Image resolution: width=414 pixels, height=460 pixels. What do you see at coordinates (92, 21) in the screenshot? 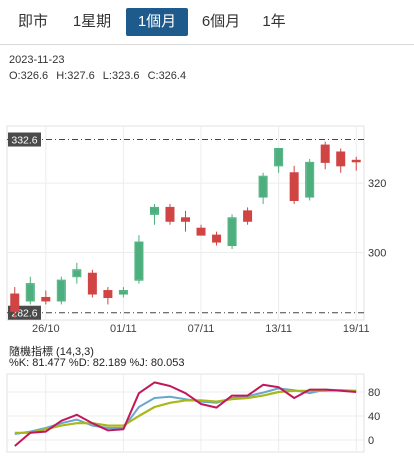
I see `tab-1-week: 1星期` at bounding box center [92, 21].